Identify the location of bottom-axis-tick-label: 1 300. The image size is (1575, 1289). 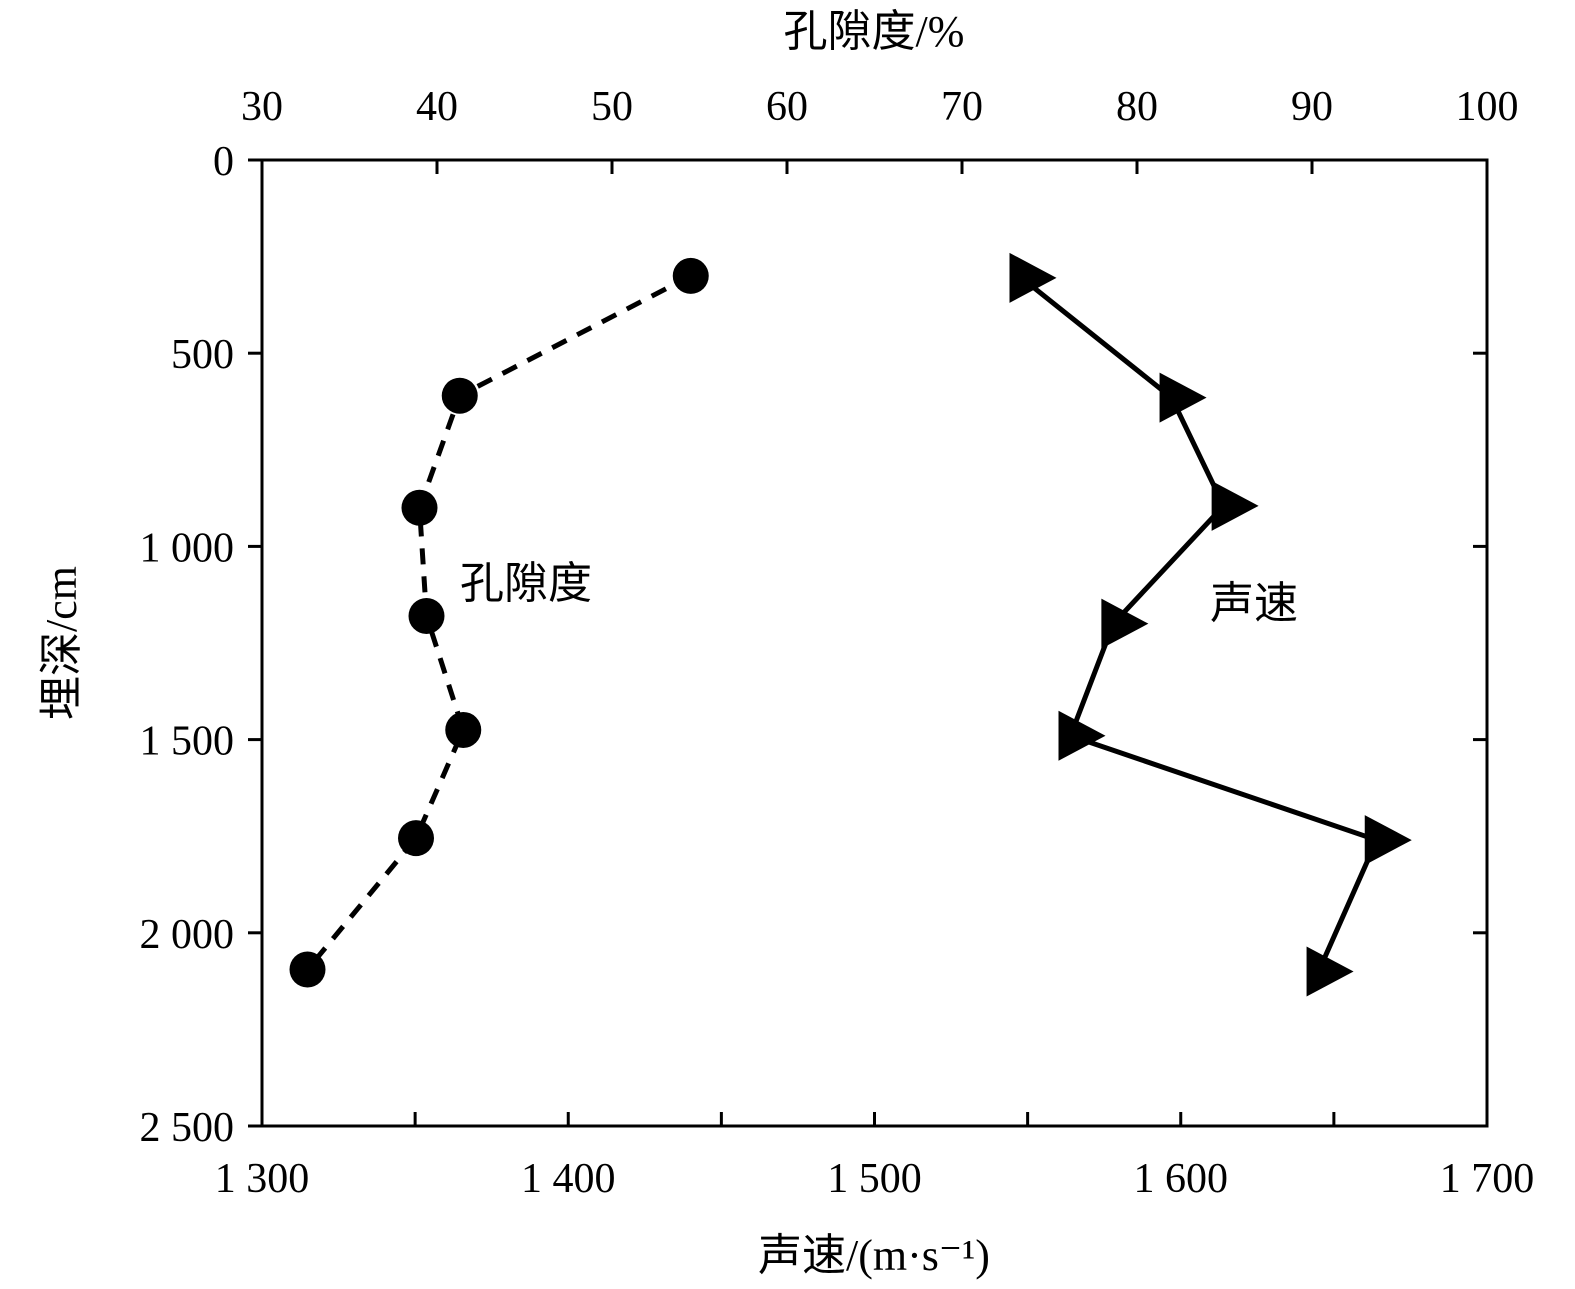
(262, 1179).